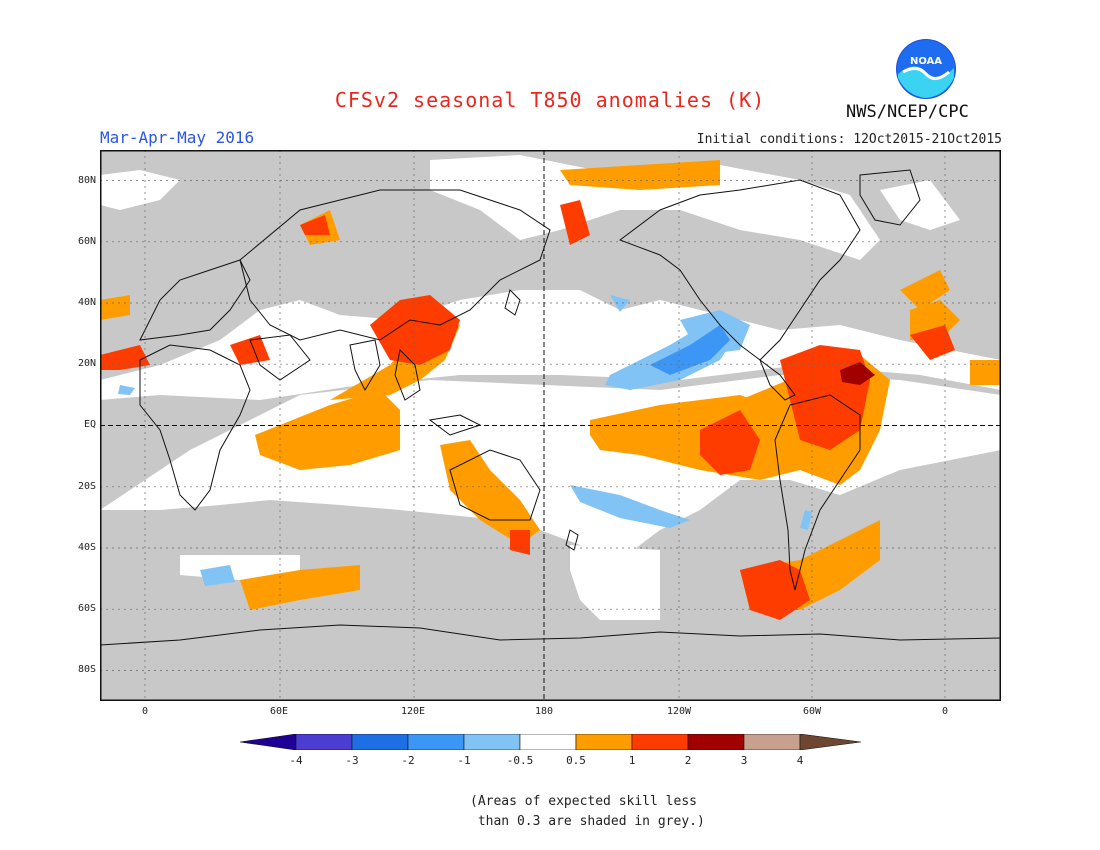  I want to click on lat-label-20s: 20S, so click(86, 486).